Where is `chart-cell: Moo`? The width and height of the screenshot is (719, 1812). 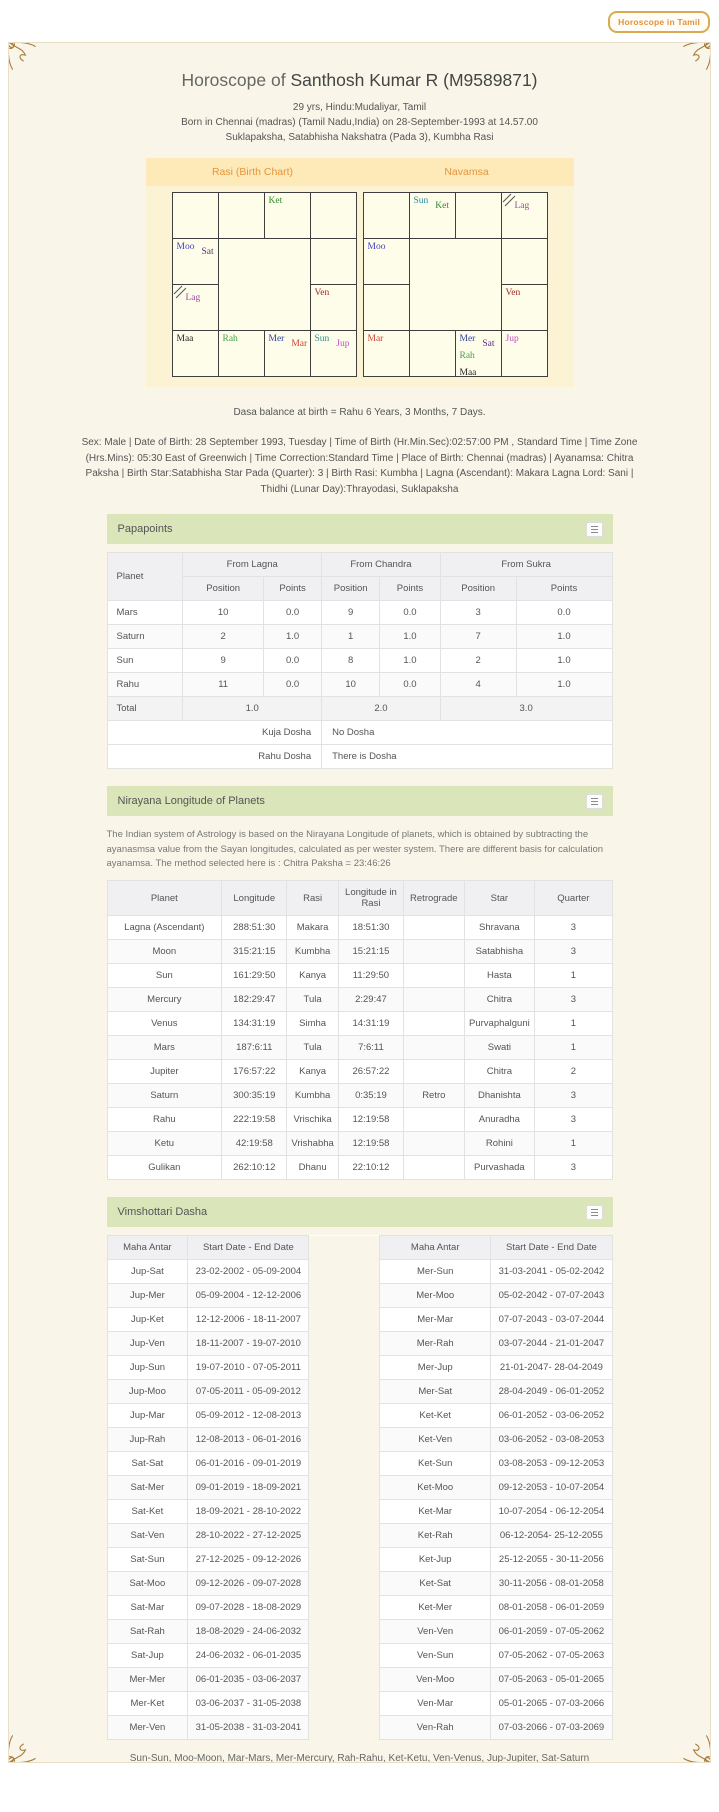 chart-cell: Moo is located at coordinates (386, 261).